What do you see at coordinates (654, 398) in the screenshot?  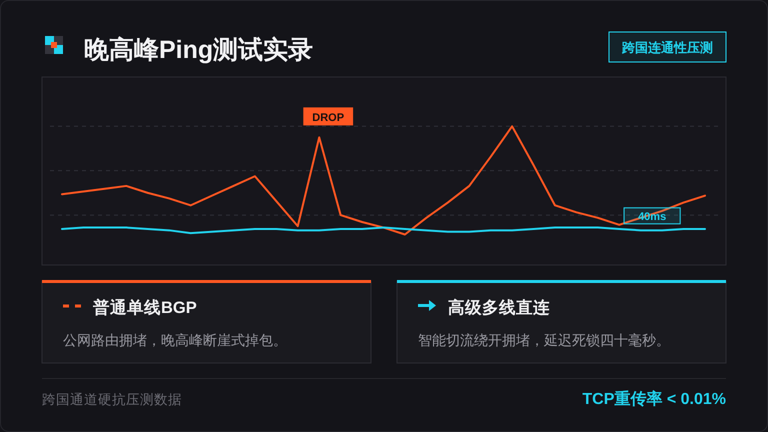 I see `text: TCP重传率 < 0.01%` at bounding box center [654, 398].